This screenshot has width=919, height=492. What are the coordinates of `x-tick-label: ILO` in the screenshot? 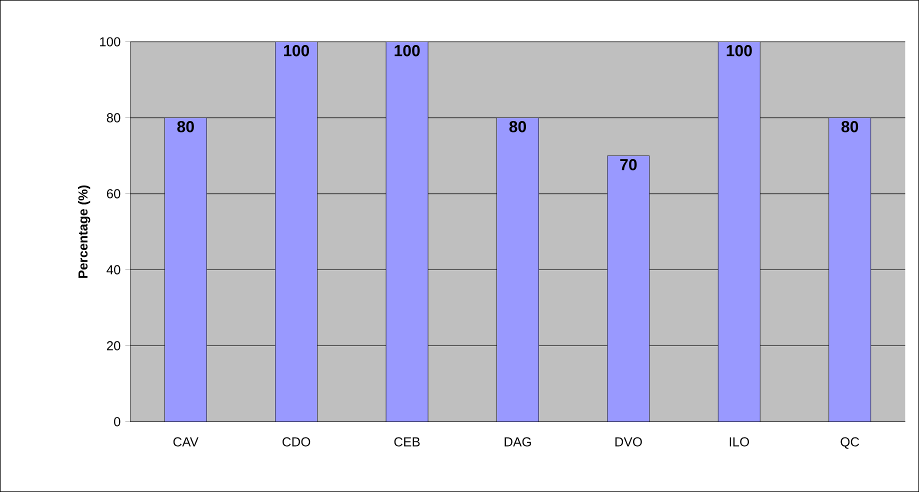 It's located at (739, 441).